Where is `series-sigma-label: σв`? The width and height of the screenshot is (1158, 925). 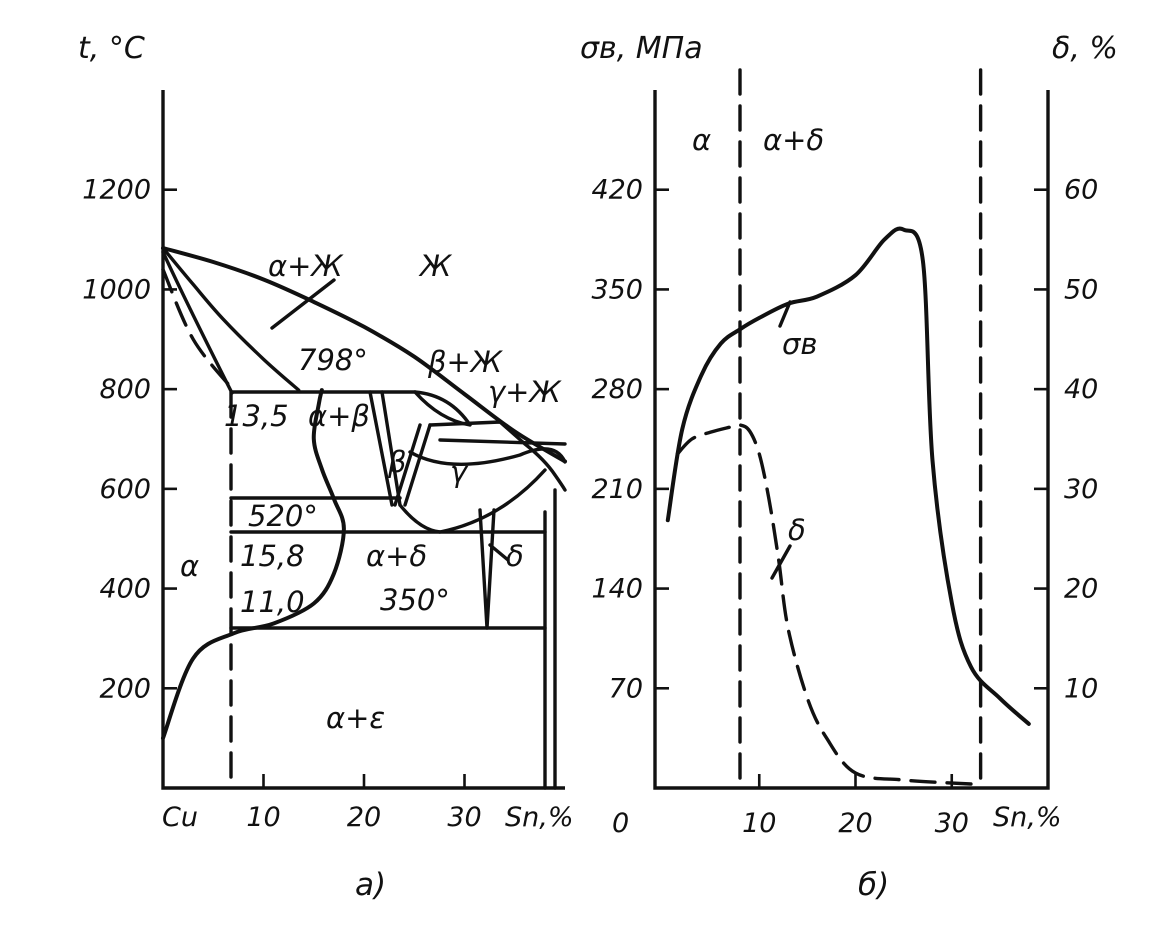
series-sigma-label: σв is located at coordinates (799, 344).